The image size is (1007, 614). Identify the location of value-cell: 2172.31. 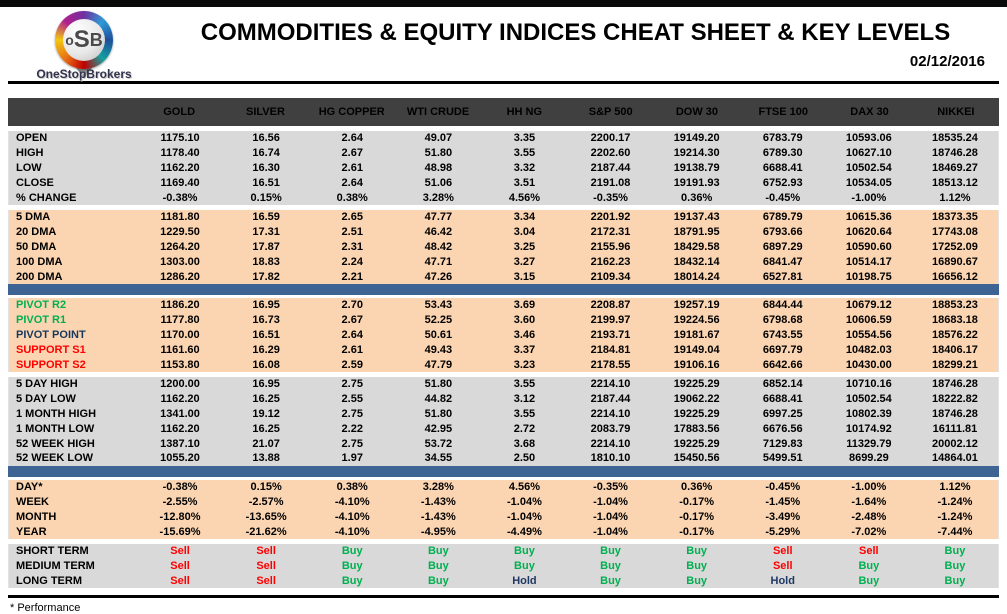
(610, 232).